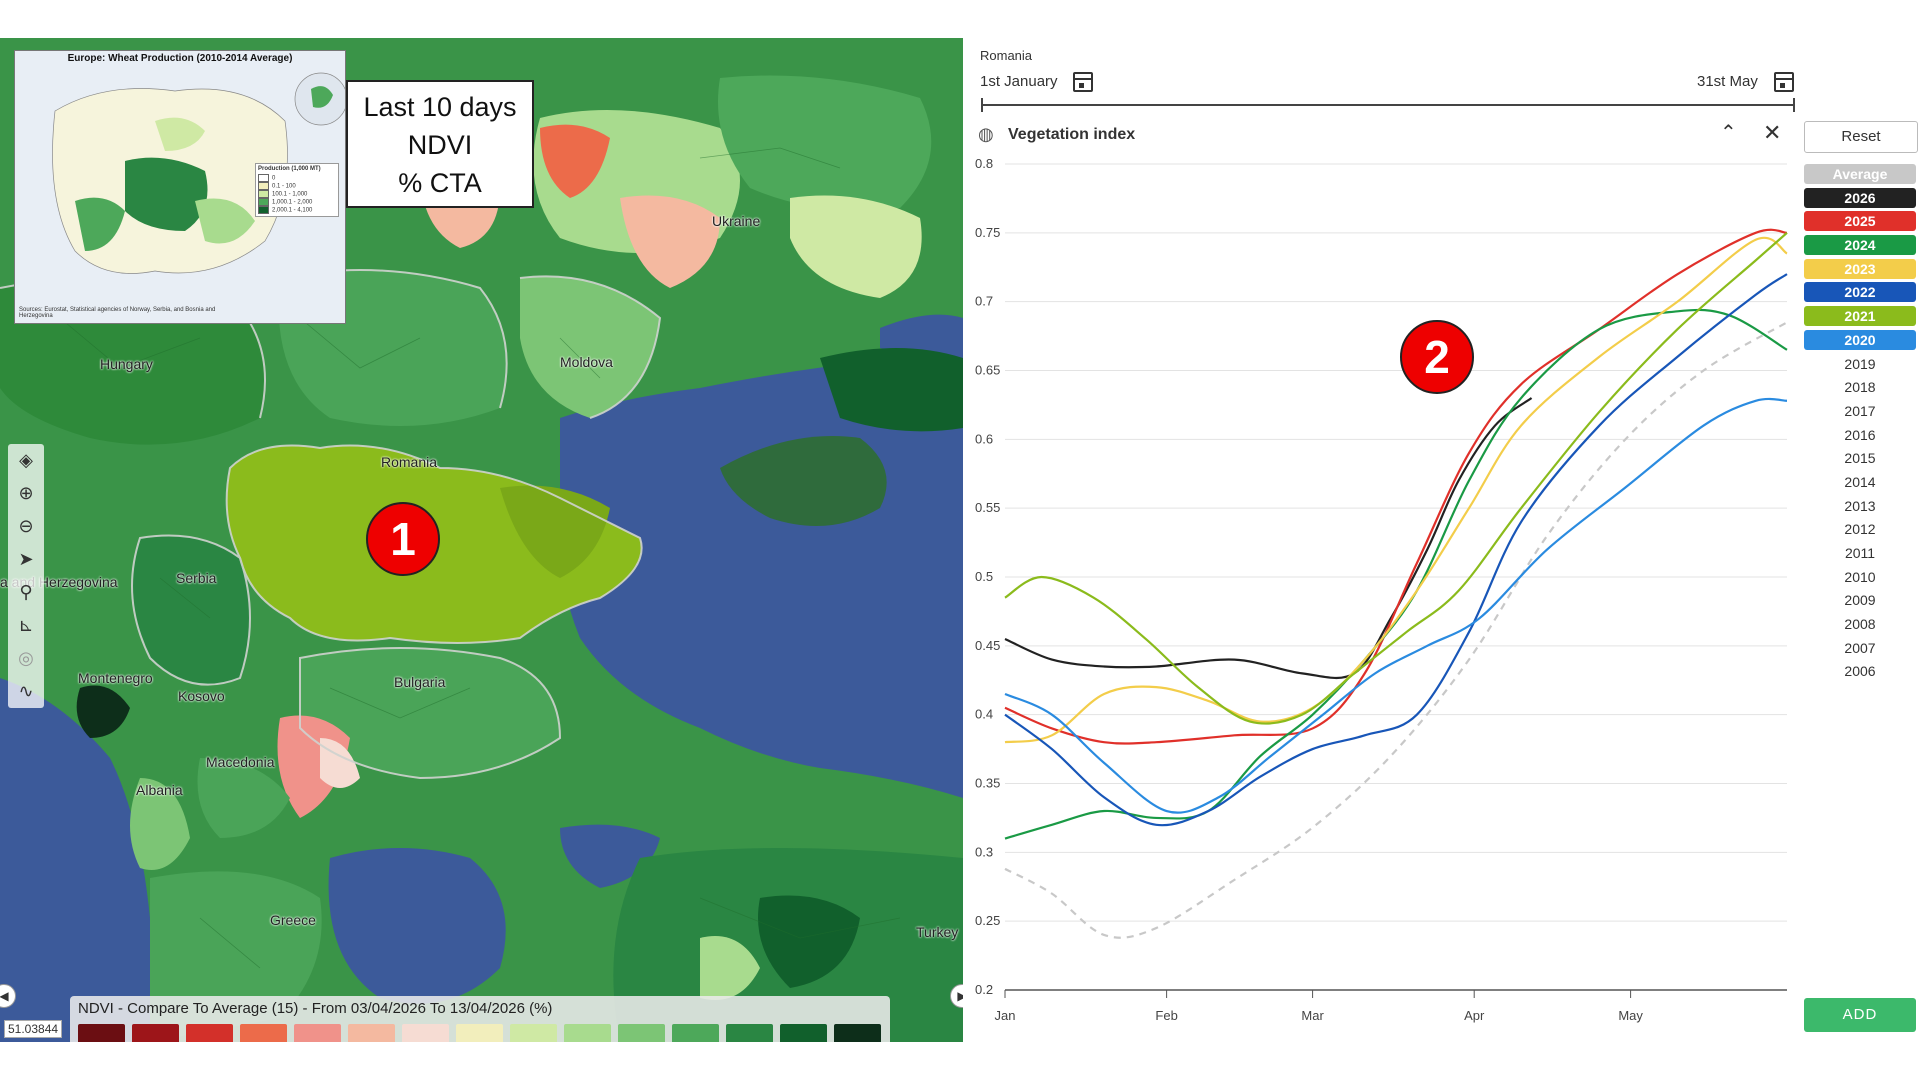 The height and width of the screenshot is (1080, 1920). I want to click on inset-legend-item: 2,000.1 - 4,100, so click(297, 210).